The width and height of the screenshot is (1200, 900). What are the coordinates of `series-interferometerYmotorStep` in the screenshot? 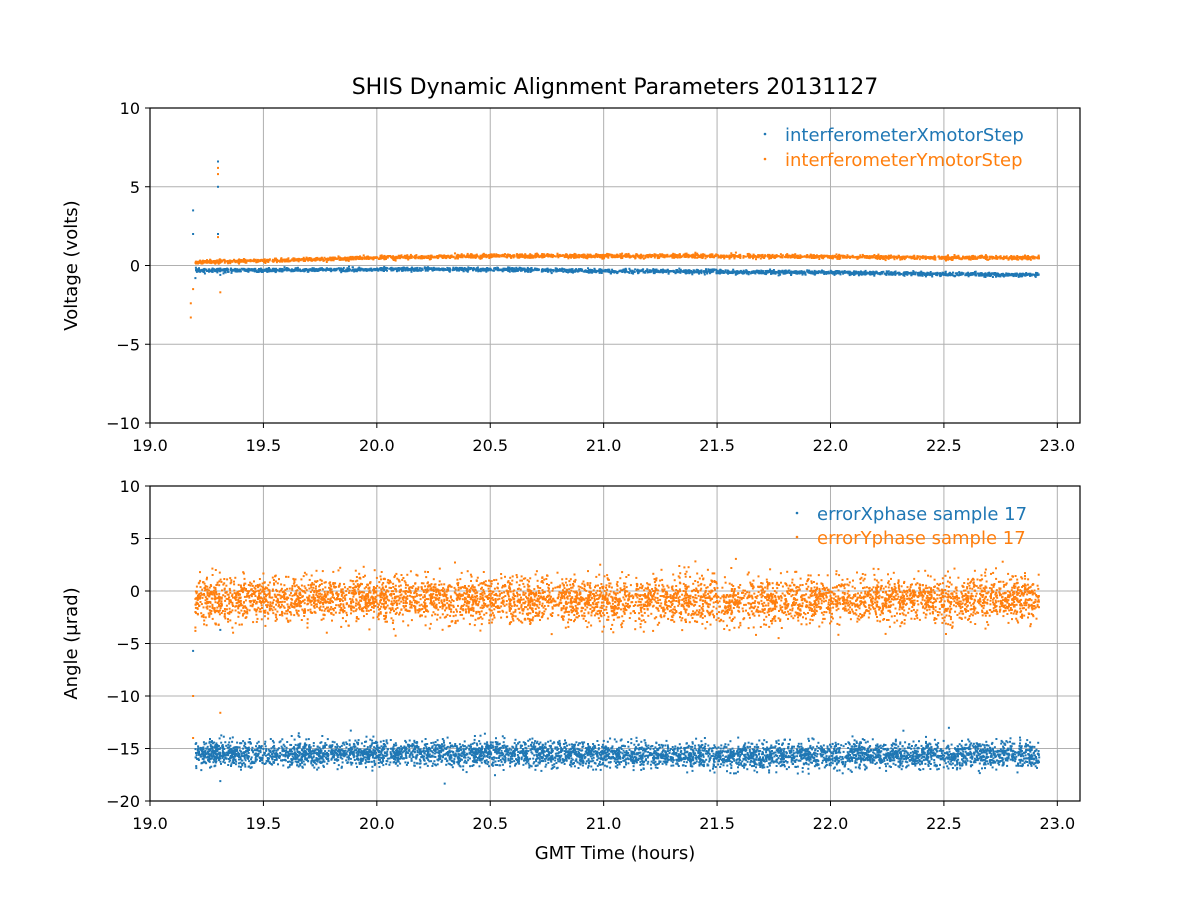 It's located at (614, 242).